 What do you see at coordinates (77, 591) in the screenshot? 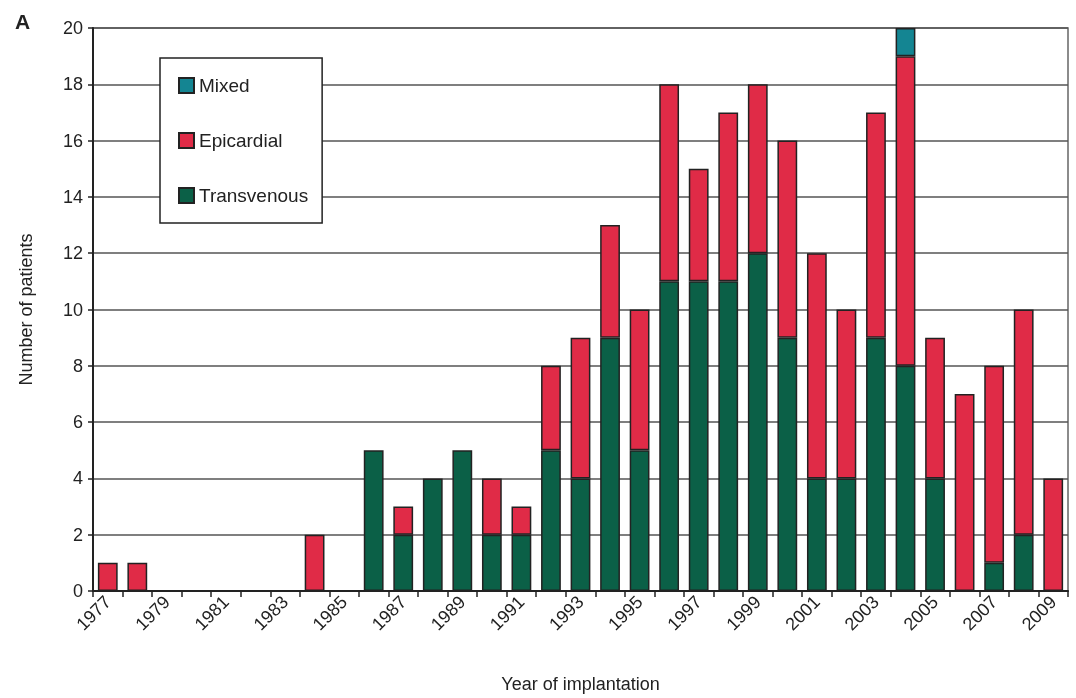
I see `y-tick-label: 0` at bounding box center [77, 591].